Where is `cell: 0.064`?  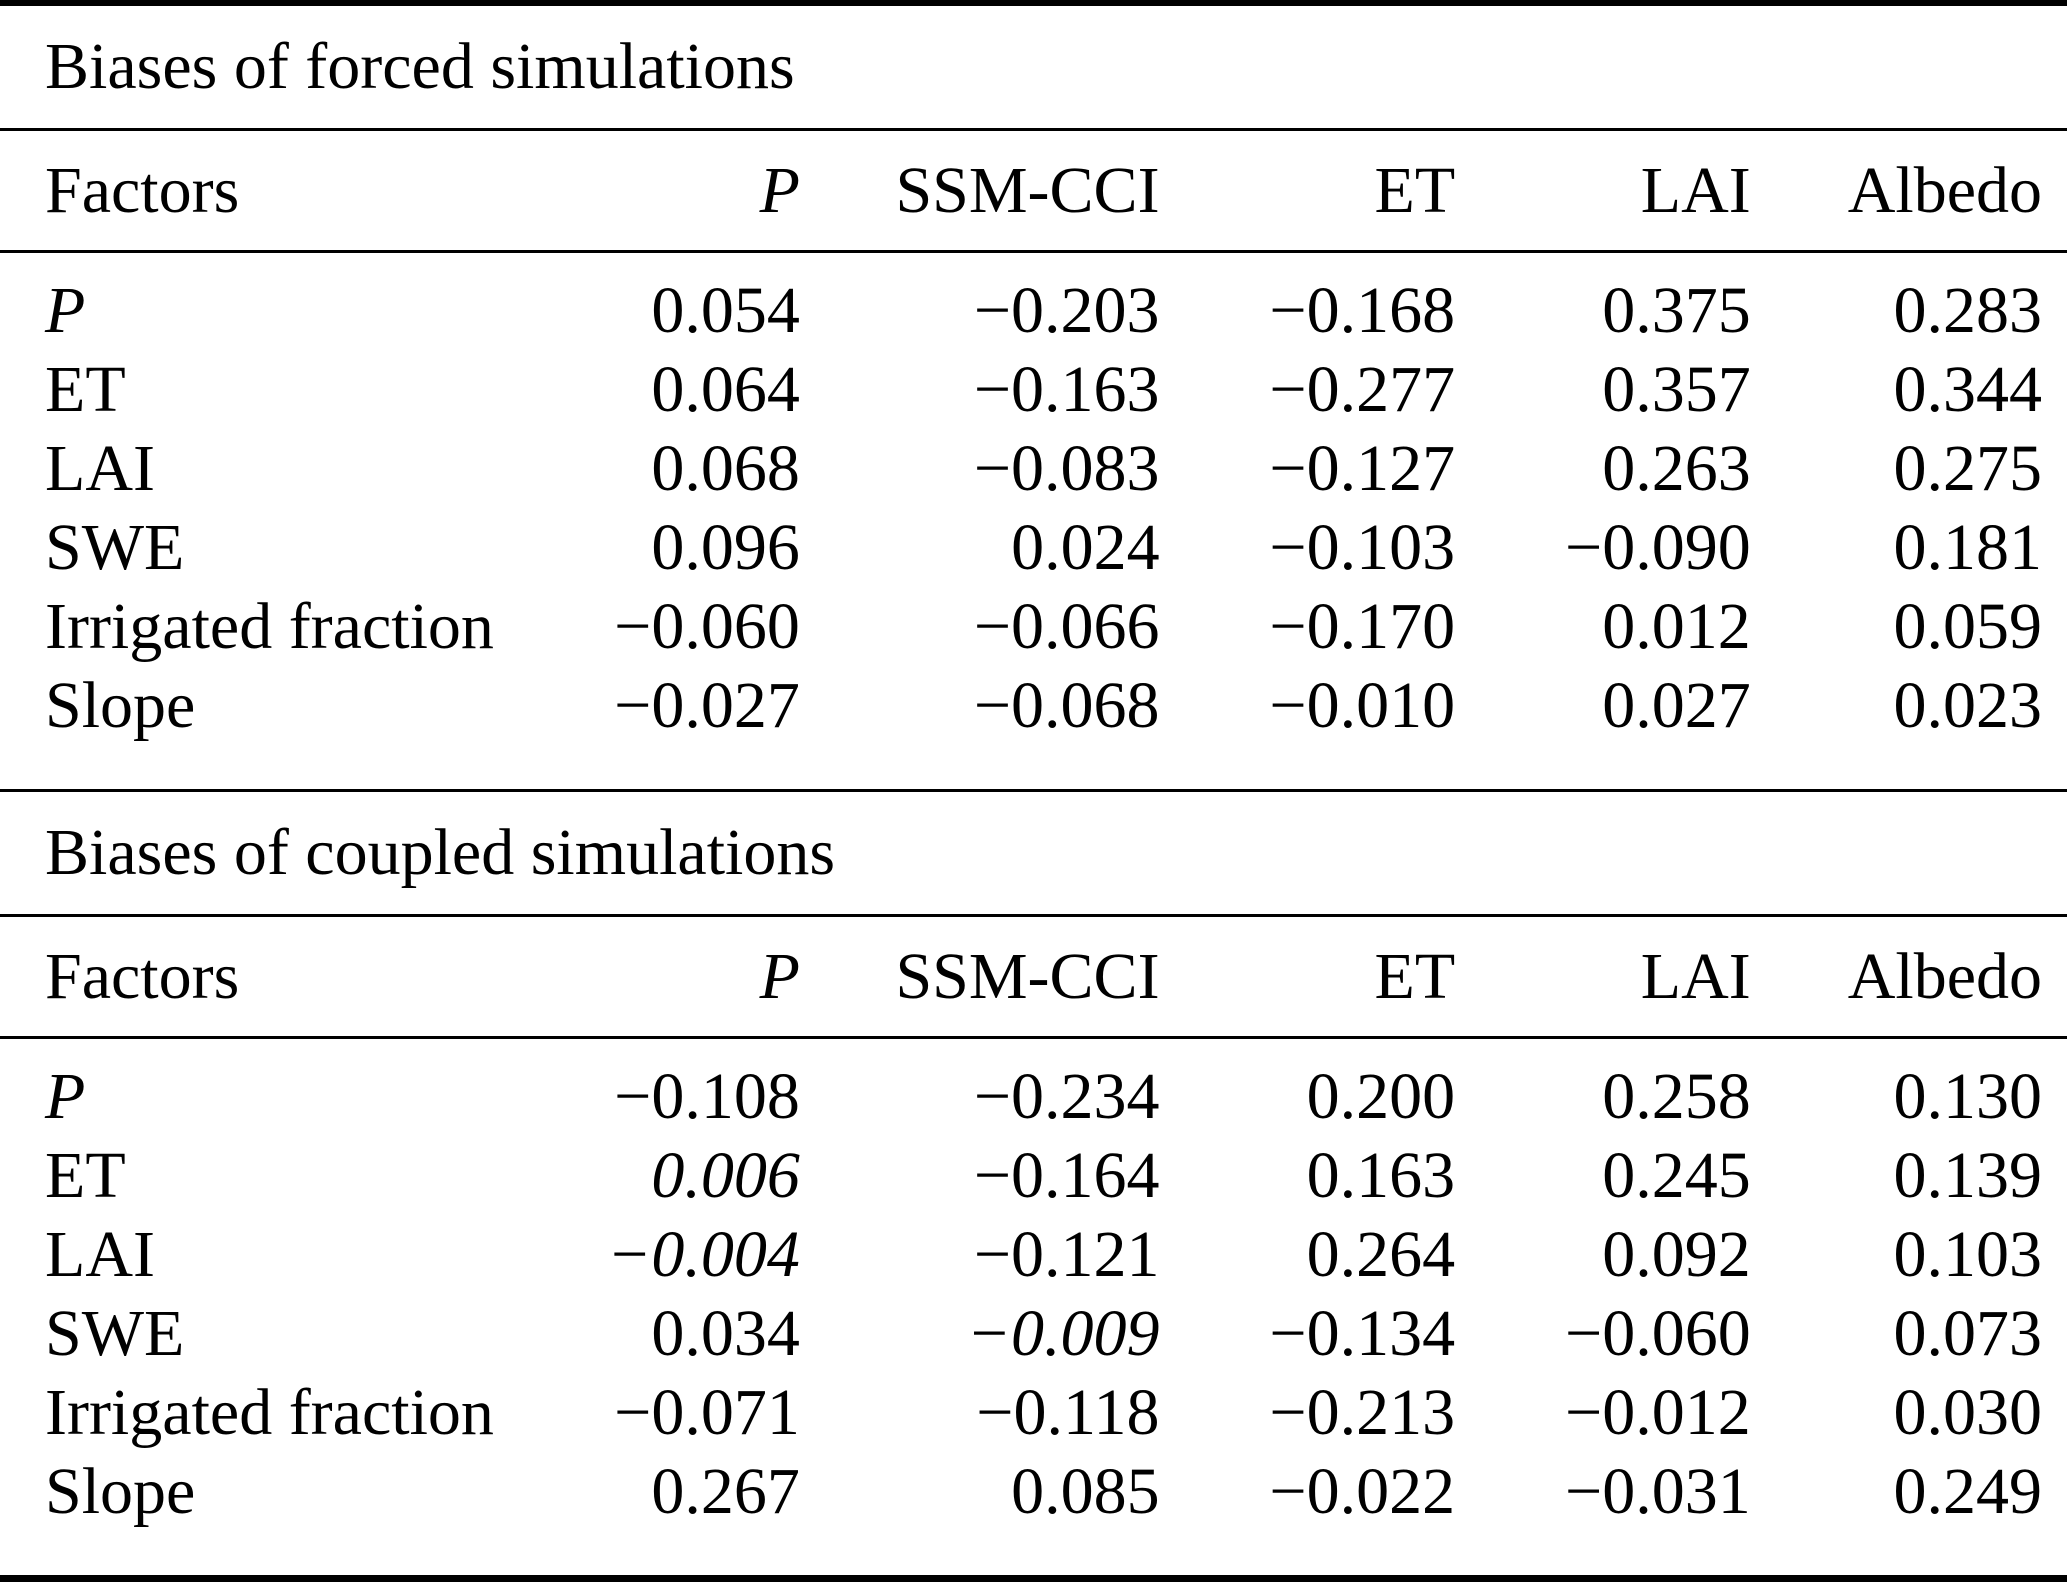
cell: 0.064 is located at coordinates (725, 389).